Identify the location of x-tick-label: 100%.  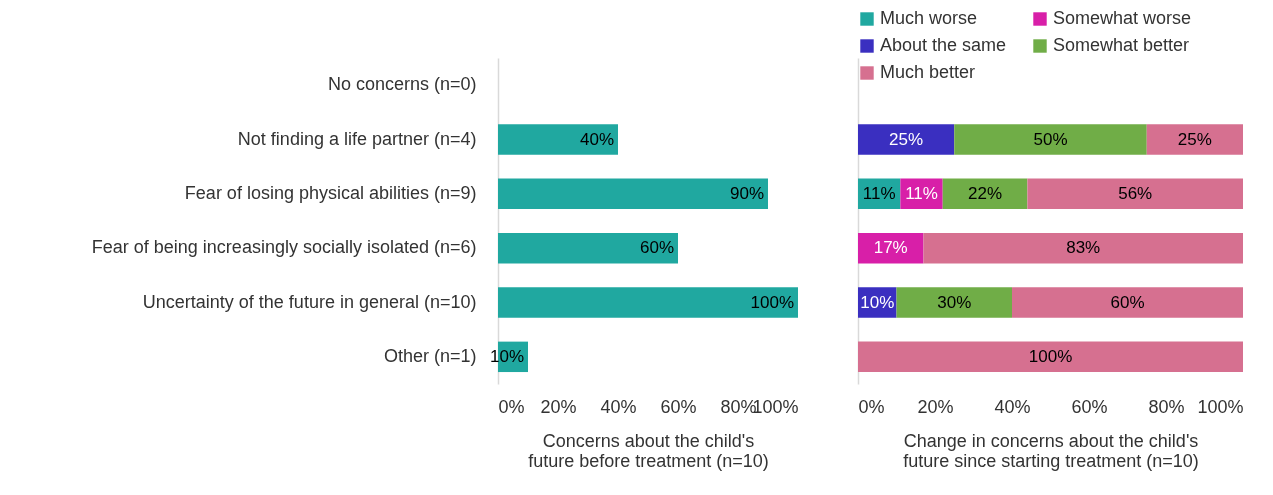
(1220, 406).